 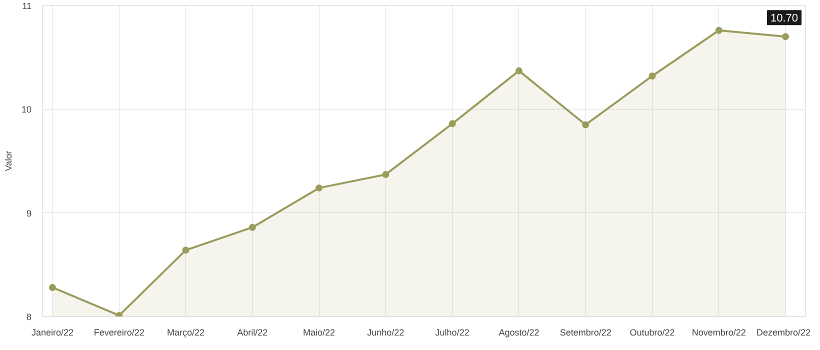 What do you see at coordinates (719, 333) in the screenshot?
I see `x-tick-label: Novembro/22` at bounding box center [719, 333].